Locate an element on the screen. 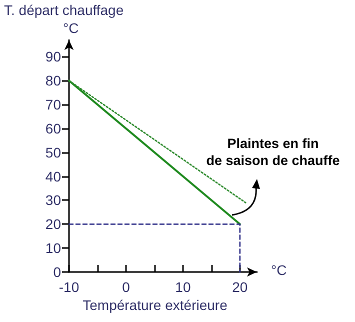 The height and width of the screenshot is (322, 355). y-tick-label: 90 is located at coordinates (53, 56).